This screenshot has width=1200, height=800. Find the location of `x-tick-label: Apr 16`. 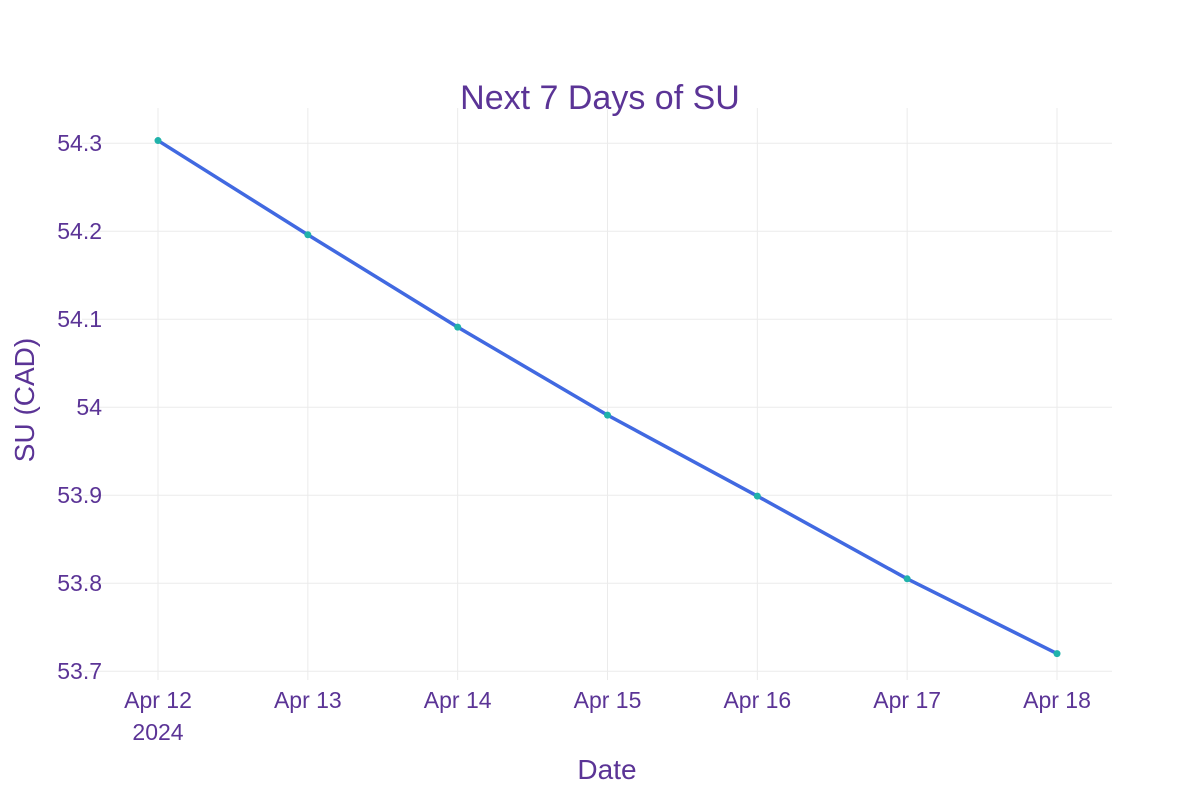

x-tick-label: Apr 16 is located at coordinates (757, 700).